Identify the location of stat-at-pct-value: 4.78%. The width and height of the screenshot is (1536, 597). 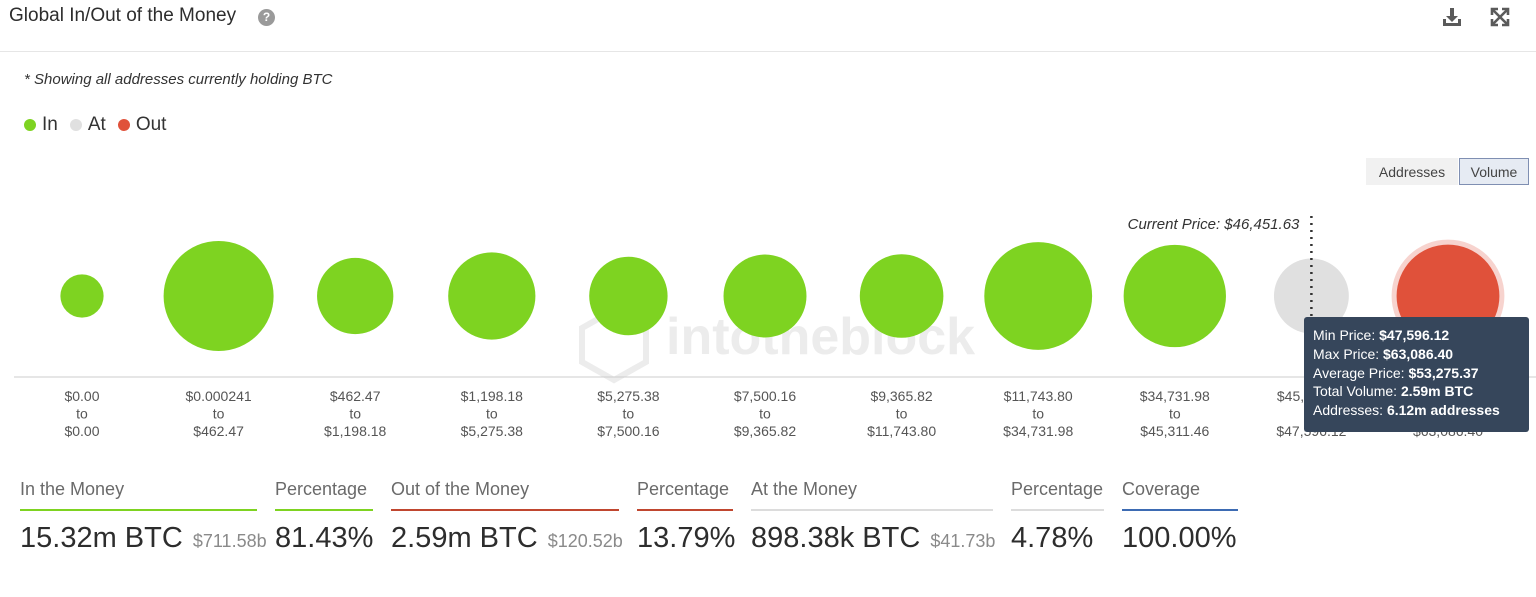
(1052, 538).